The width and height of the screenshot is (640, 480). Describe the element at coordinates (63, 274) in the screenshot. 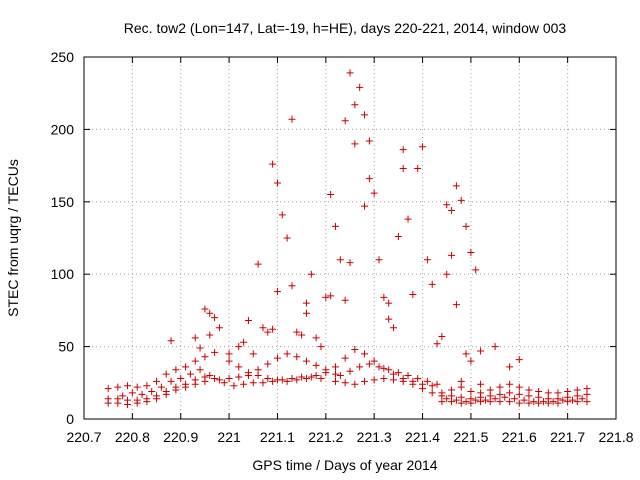

I see `y-tick-label: 100` at that location.